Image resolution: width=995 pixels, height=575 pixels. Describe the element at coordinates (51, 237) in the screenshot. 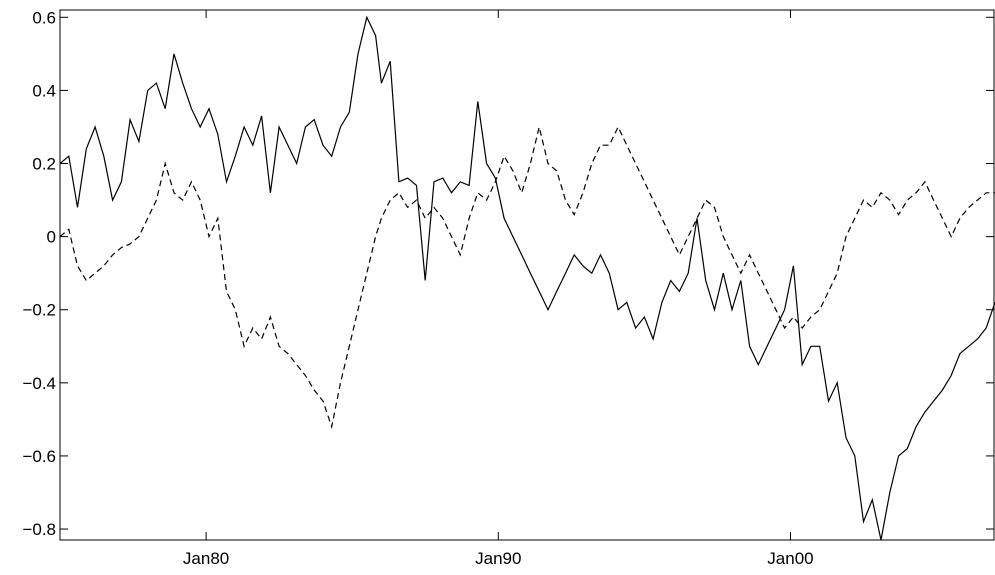

I see `y-tick-label: 0` at that location.